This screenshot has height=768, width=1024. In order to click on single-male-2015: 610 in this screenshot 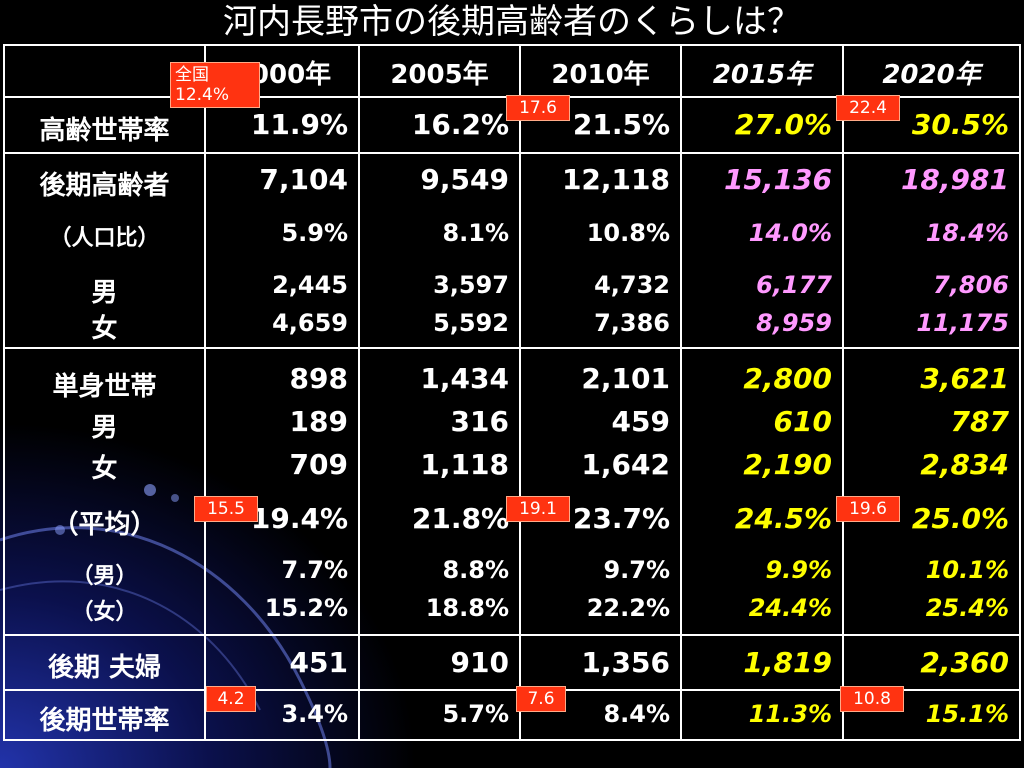, I will do `click(802, 421)`.